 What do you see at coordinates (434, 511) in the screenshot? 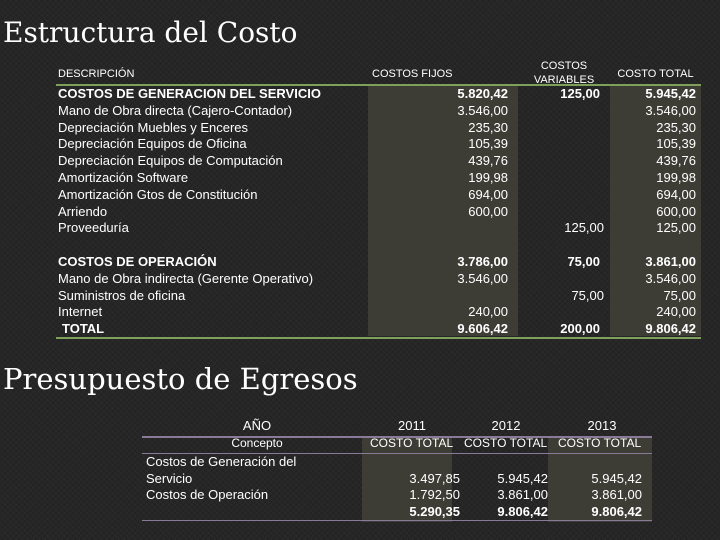
I see `budget-row-2011: 5.290,35` at bounding box center [434, 511].